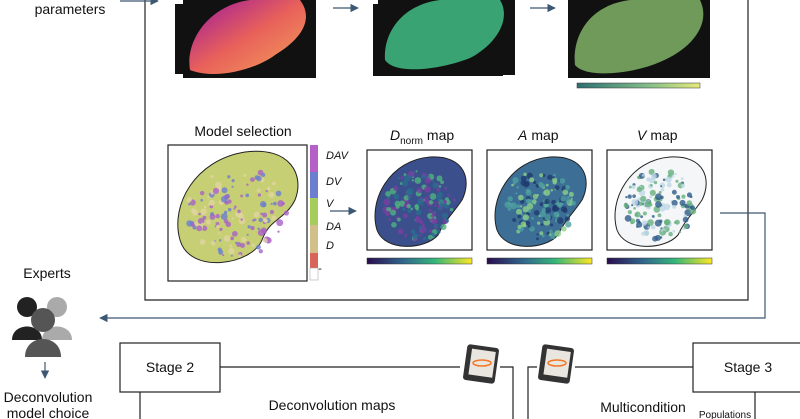 This screenshot has height=419, width=800. Describe the element at coordinates (320, 269) in the screenshot. I see `legend-label: -` at that location.